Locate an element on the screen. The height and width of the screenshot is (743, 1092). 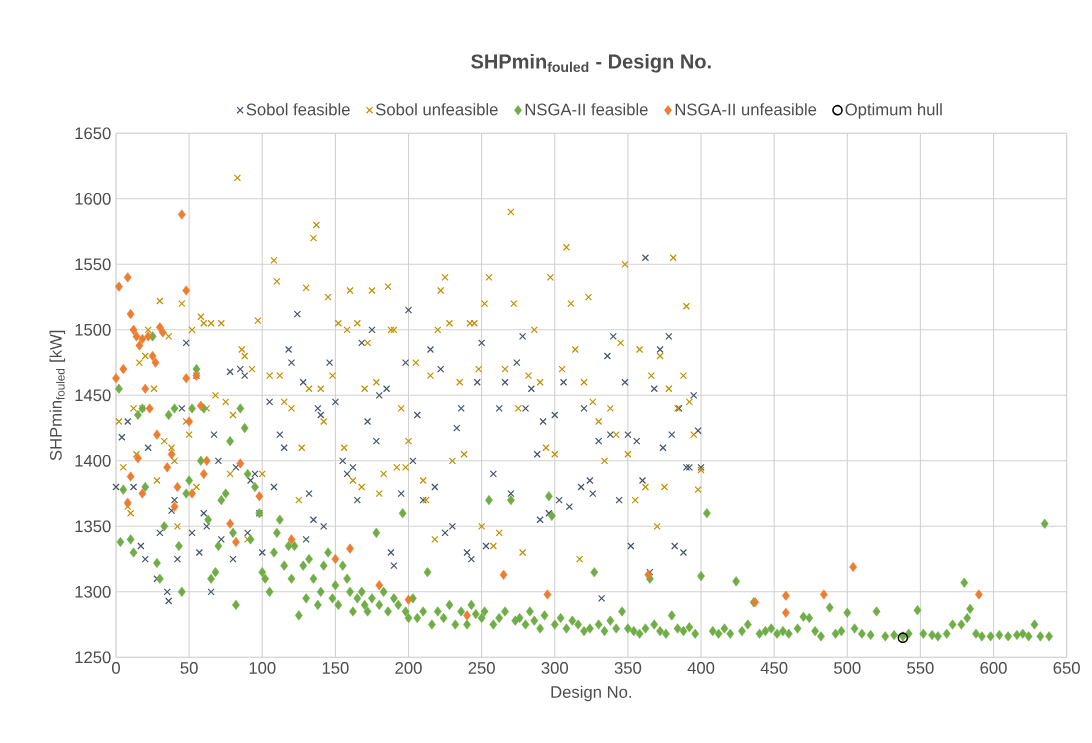
x-tick-label: 400 is located at coordinates (701, 668).